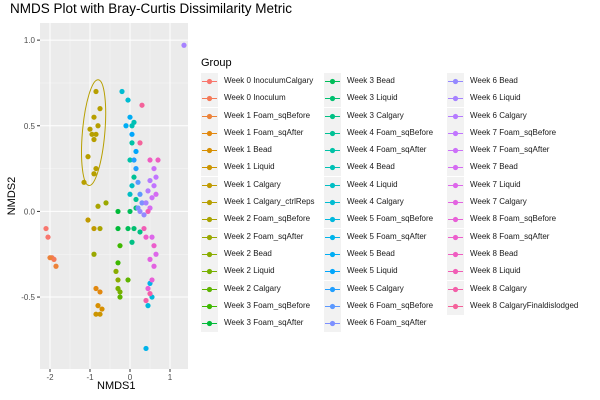 This screenshot has width=600, height=400. Describe the element at coordinates (390, 219) in the screenshot. I see `legend-label: Week 5 Foam_sqBefore` at that location.